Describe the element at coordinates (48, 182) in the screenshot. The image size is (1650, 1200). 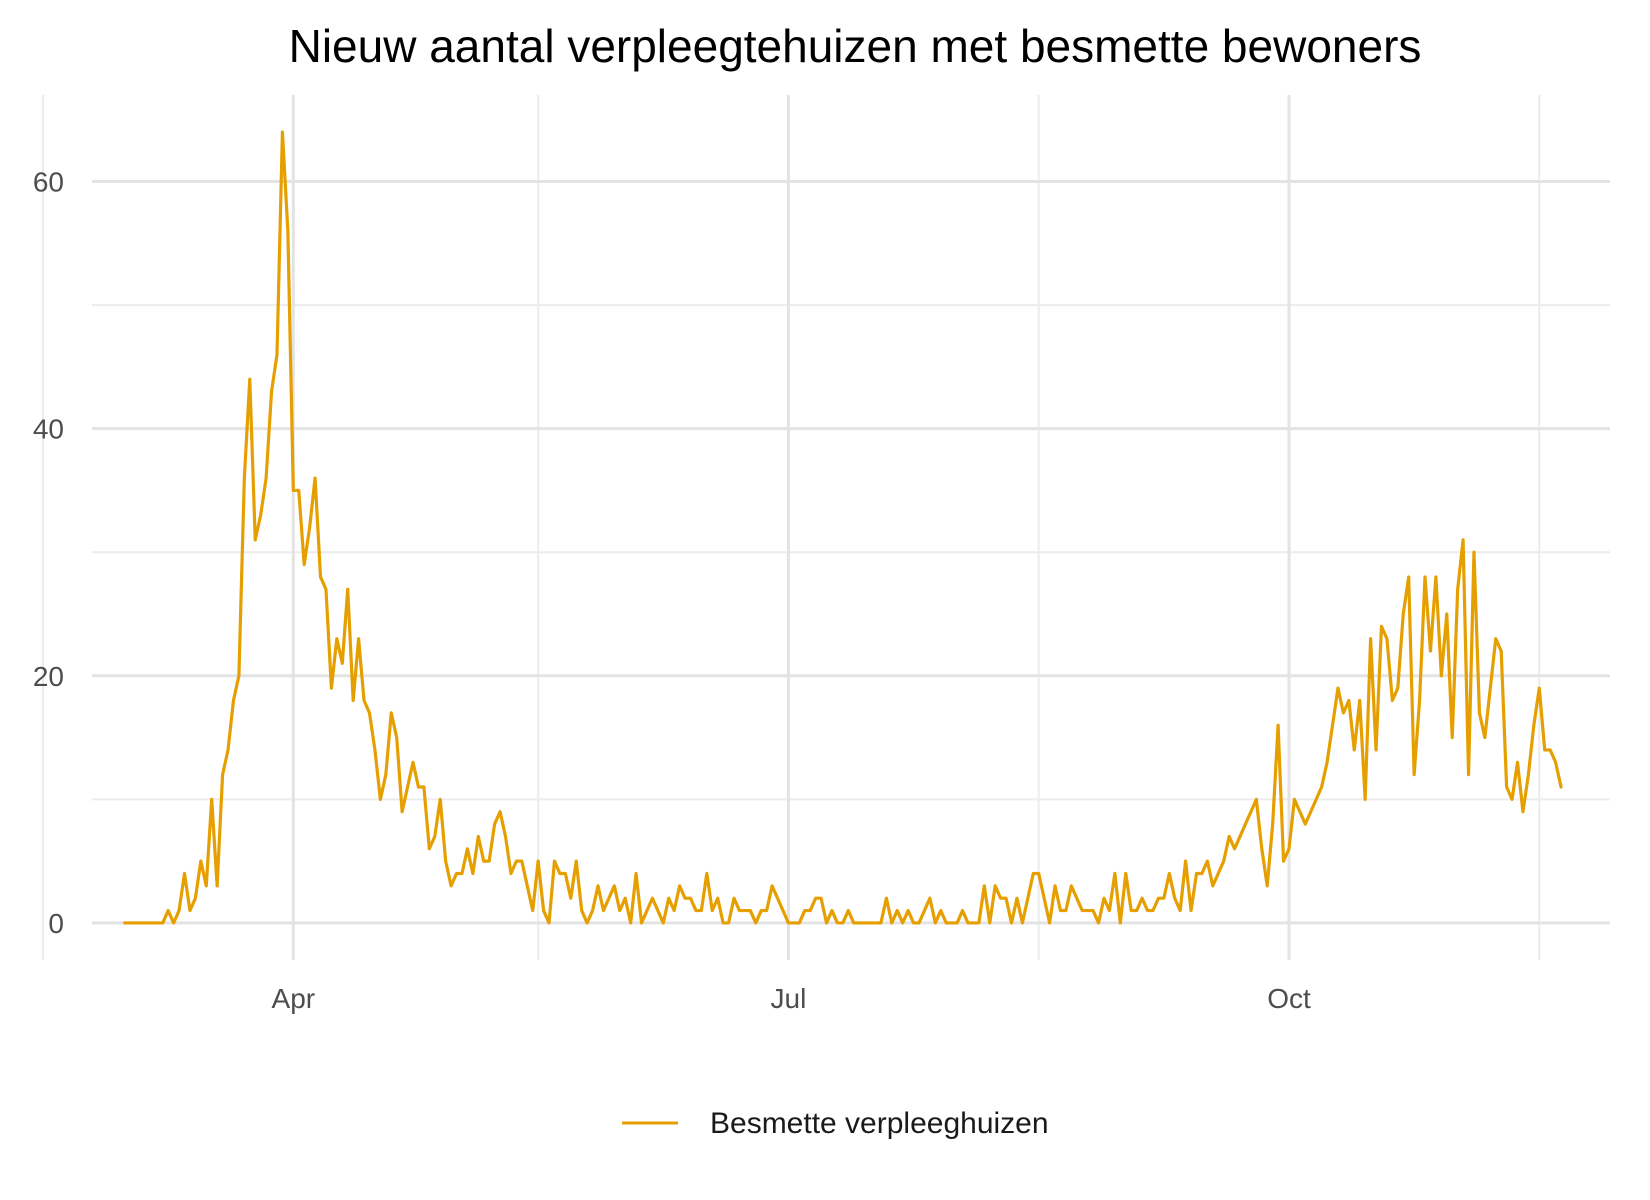
I see `y-tick-label: 60` at that location.